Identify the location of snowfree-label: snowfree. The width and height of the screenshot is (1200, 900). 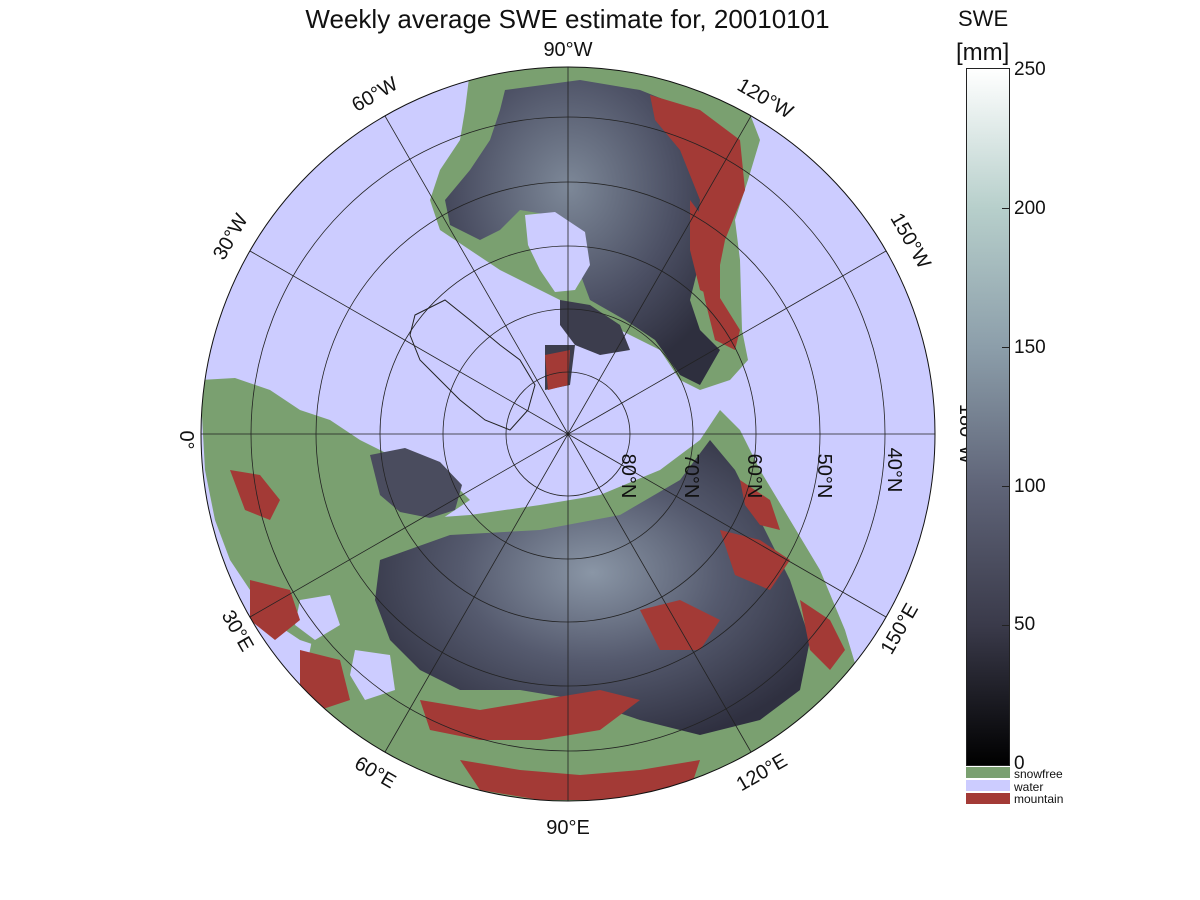
(1038, 774).